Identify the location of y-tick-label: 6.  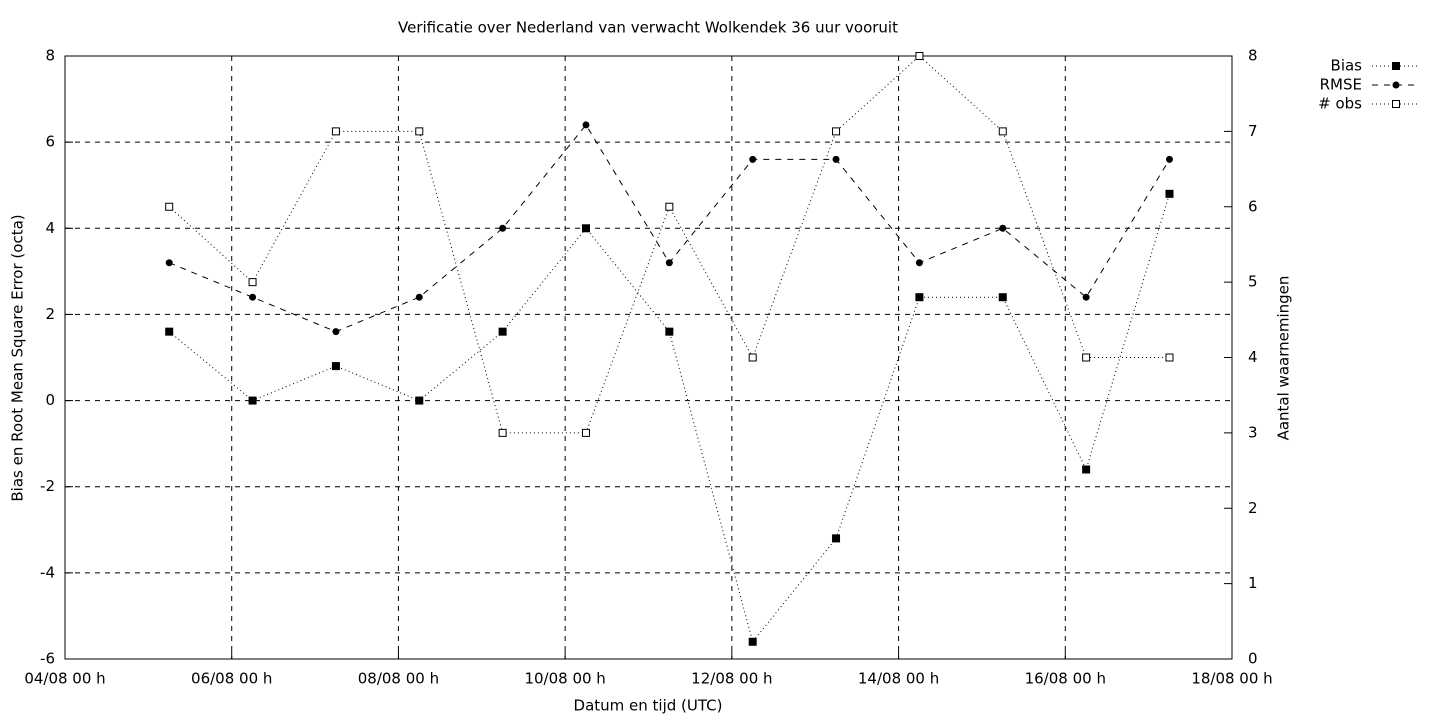
(50, 142).